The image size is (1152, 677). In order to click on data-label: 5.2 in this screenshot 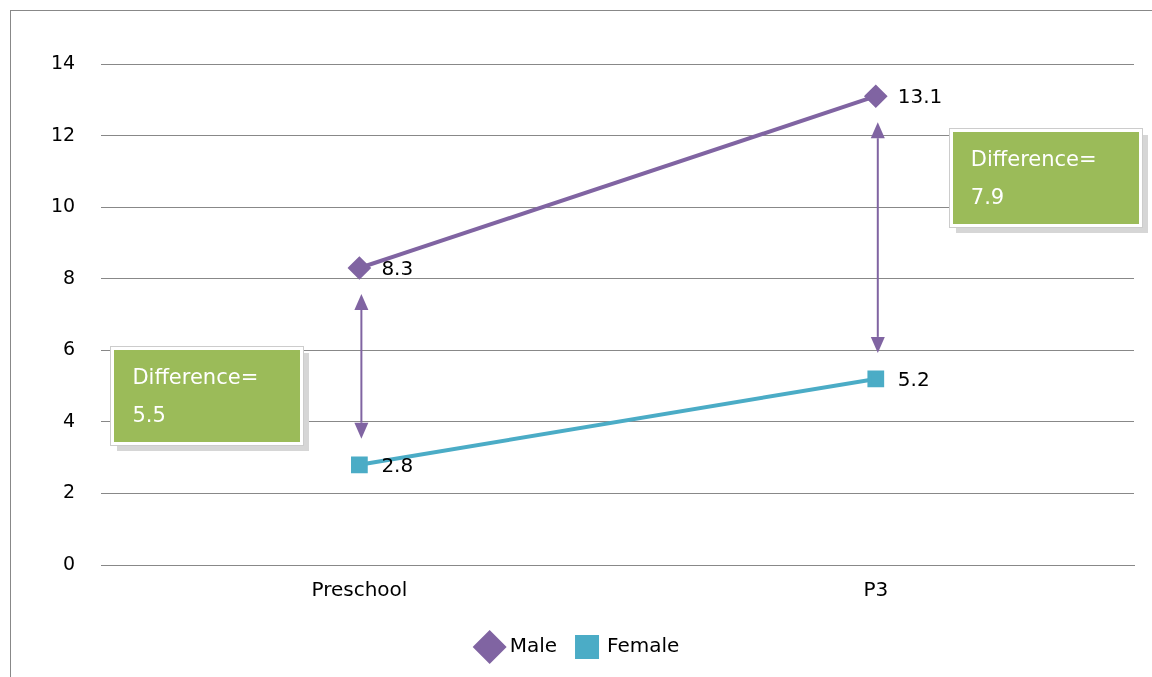, I will do `click(913, 379)`.